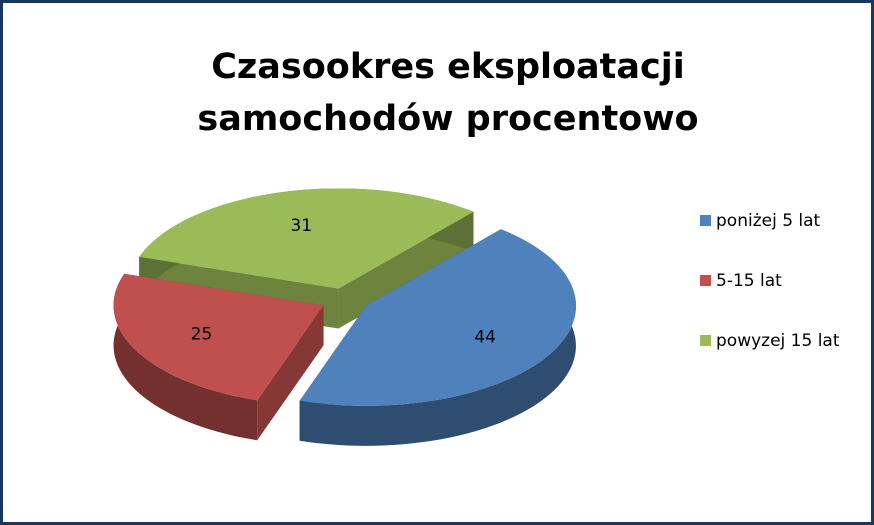 The image size is (874, 525). I want to click on data-label: 31, so click(301, 226).